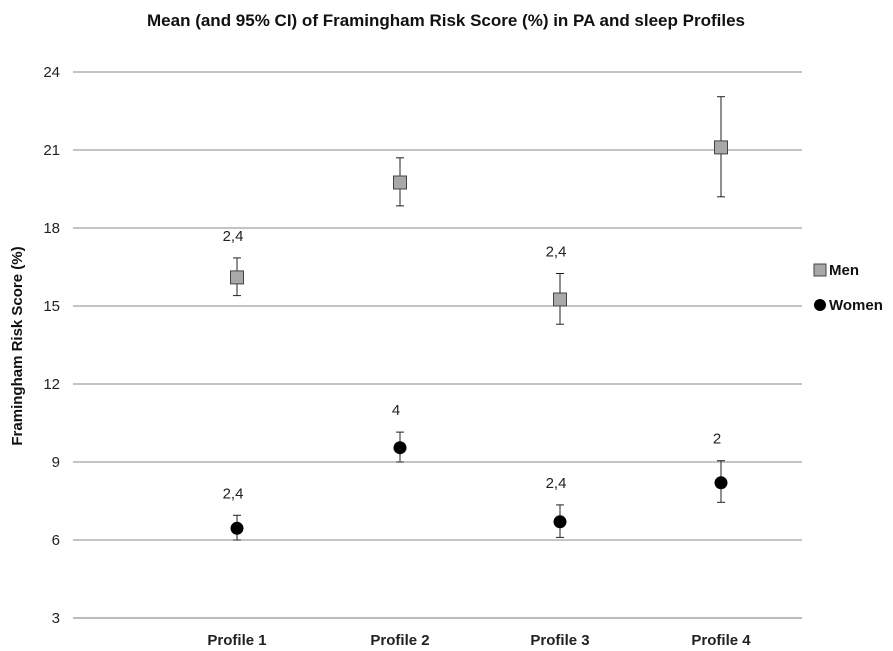  I want to click on x-tick-label: Profile 3, so click(559, 640).